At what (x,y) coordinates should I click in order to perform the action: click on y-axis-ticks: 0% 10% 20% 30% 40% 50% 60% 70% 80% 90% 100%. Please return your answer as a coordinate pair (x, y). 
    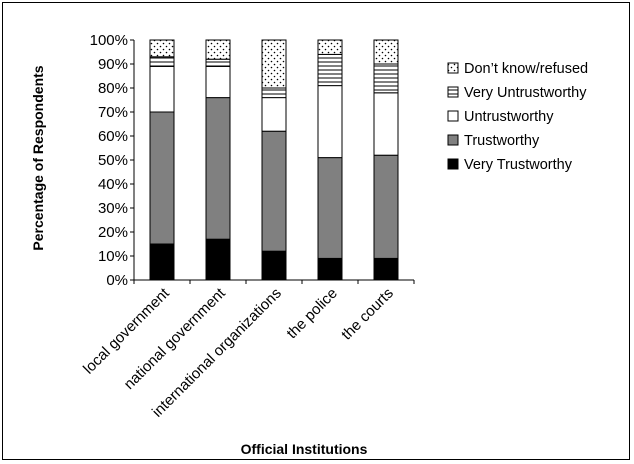
    Looking at the image, I should click on (112, 160).